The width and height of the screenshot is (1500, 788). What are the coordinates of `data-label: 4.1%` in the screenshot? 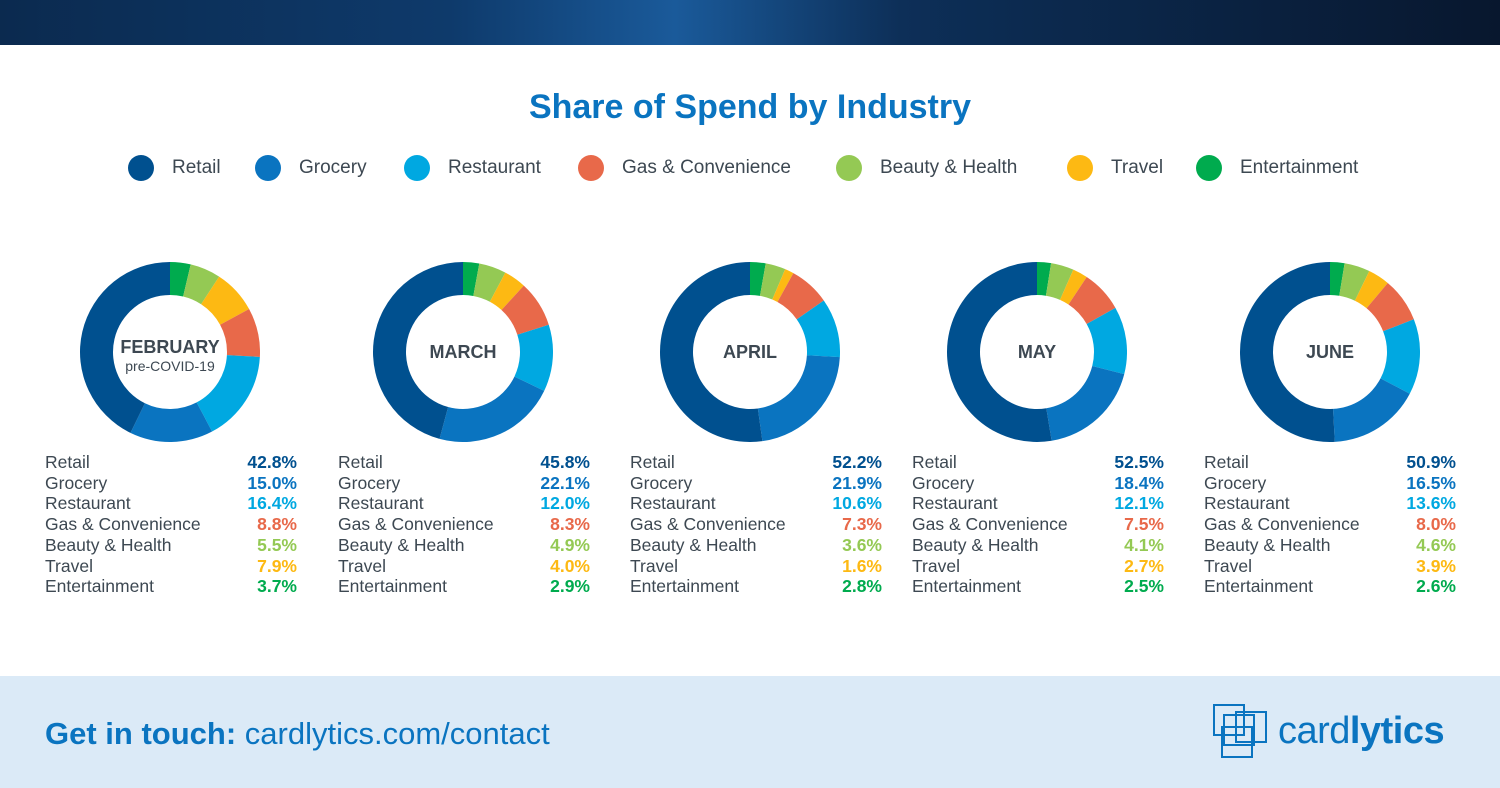 It's located at (1144, 544).